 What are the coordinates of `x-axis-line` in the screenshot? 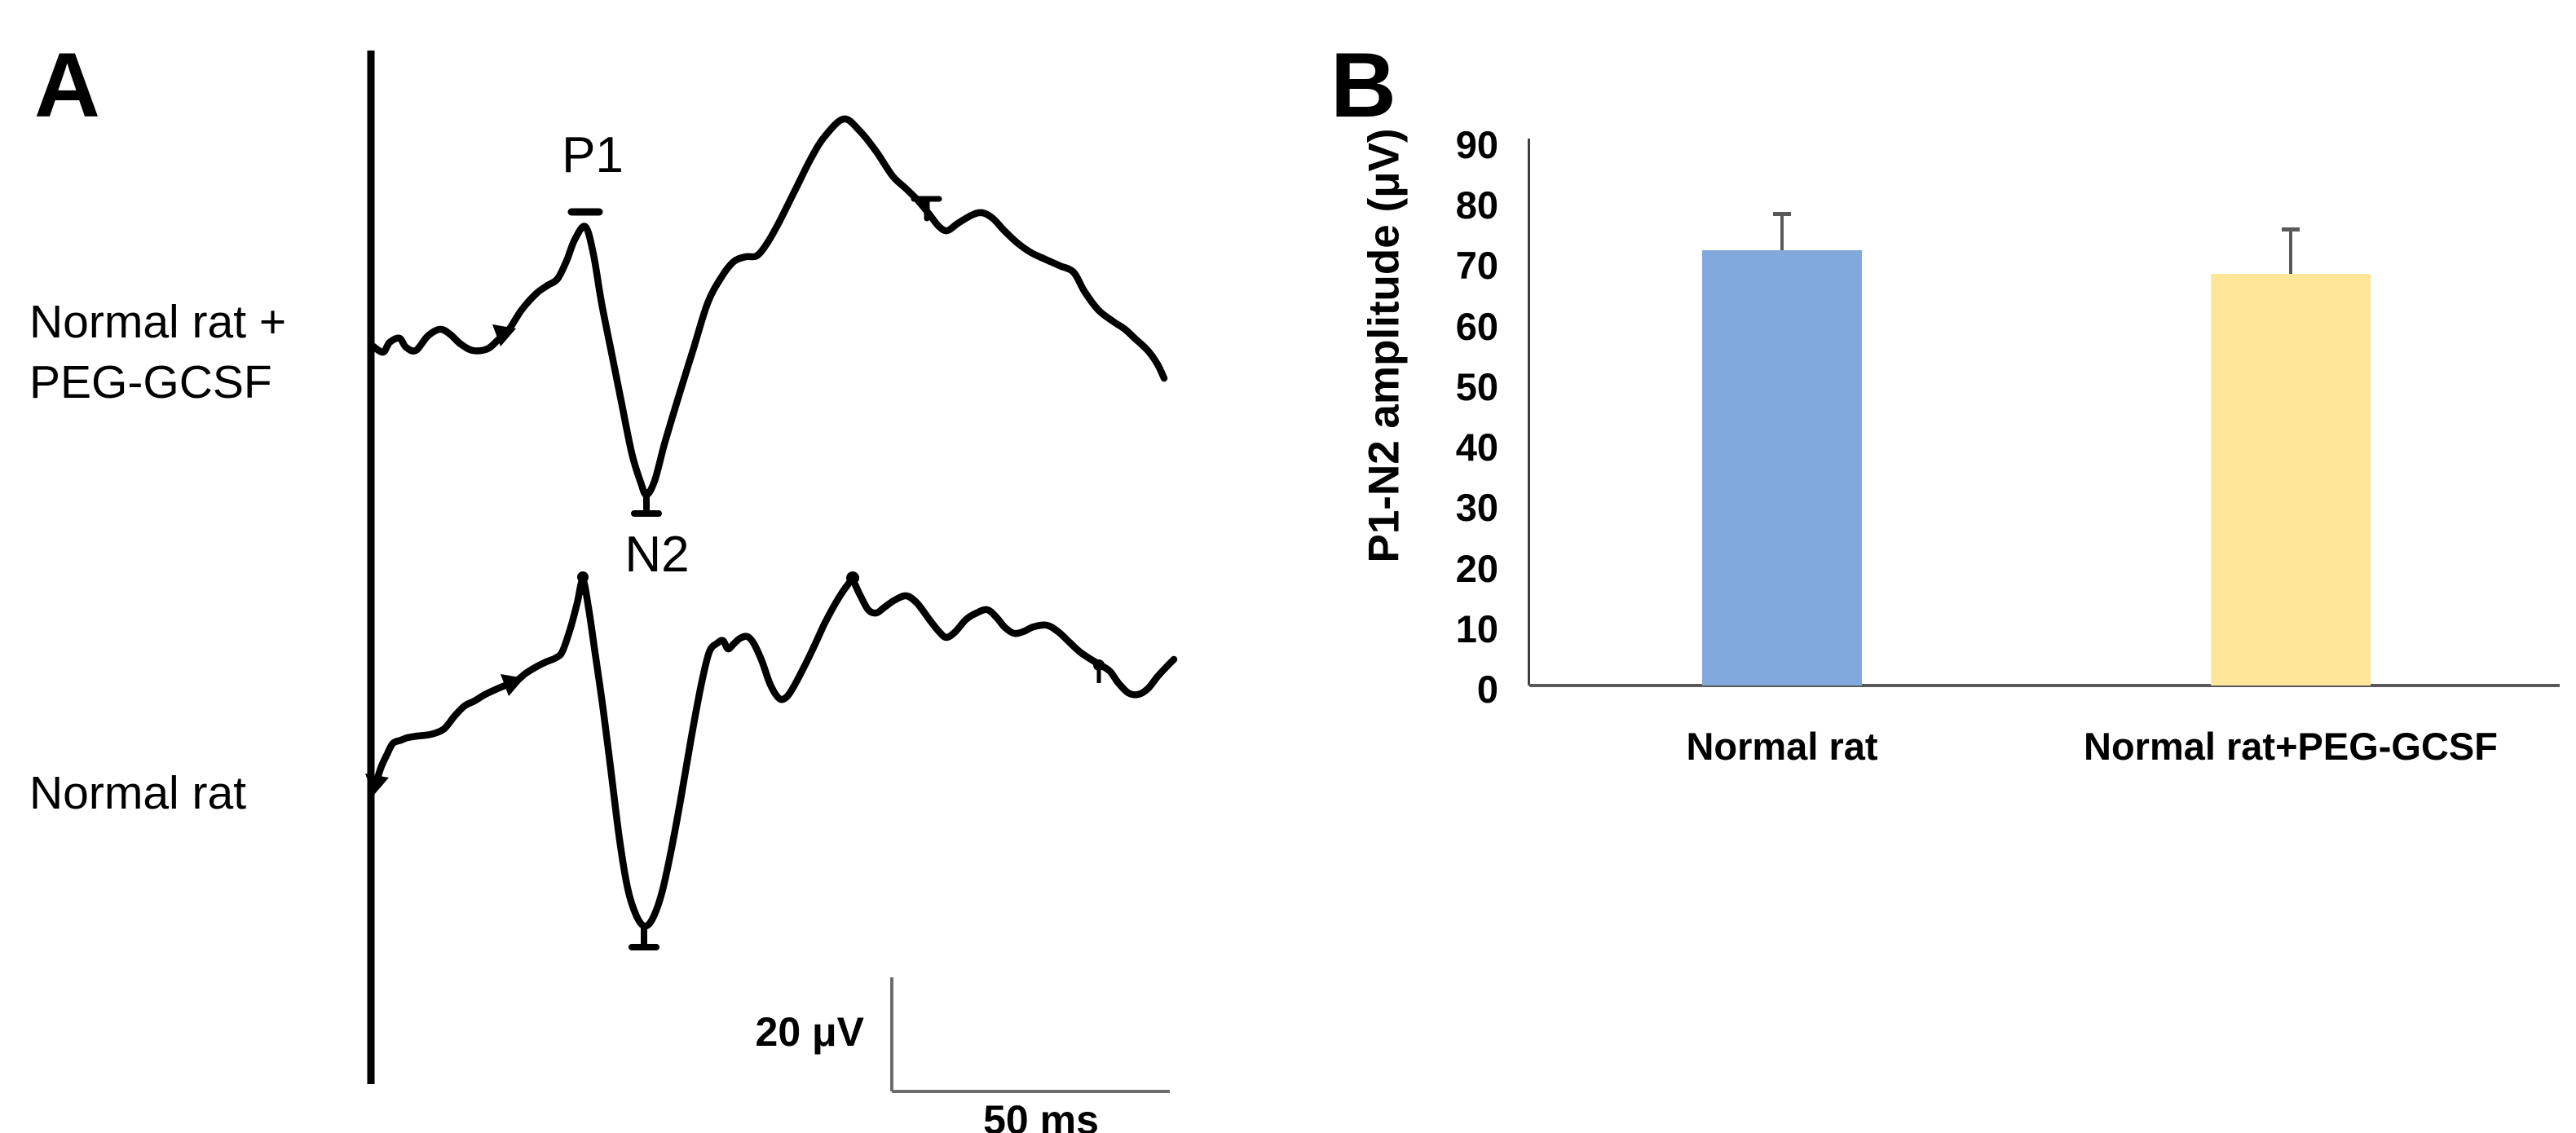 It's located at (2044, 686).